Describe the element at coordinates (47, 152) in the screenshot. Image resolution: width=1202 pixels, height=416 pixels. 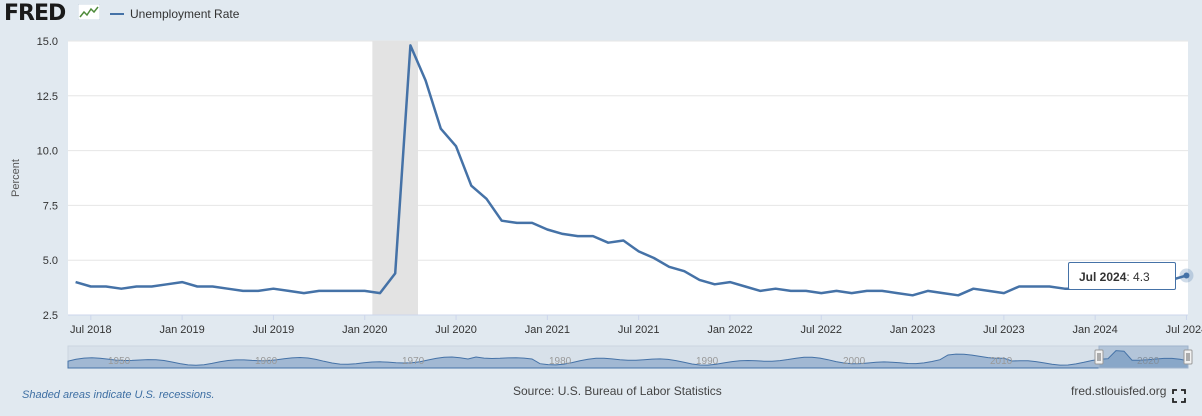
I see `y-tick-label: 10.0` at that location.